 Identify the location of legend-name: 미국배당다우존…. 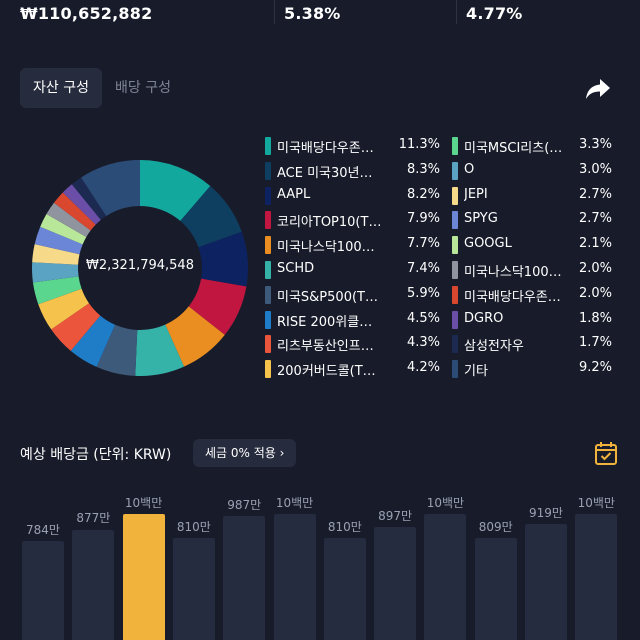
(325, 148).